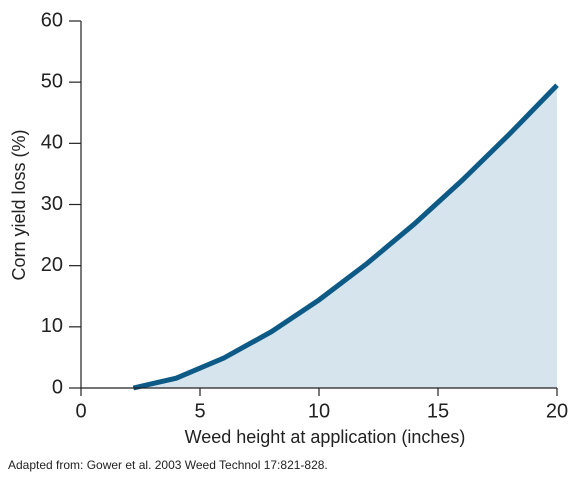 This screenshot has width=576, height=480. I want to click on y-tick-label: 40, so click(52, 143).